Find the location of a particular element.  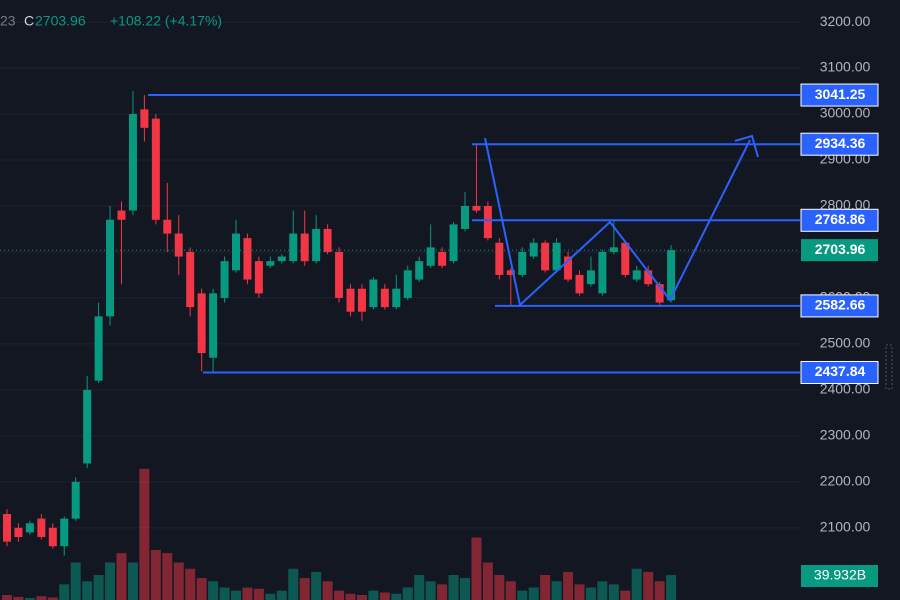

level-label: 2934.36 is located at coordinates (840, 143).